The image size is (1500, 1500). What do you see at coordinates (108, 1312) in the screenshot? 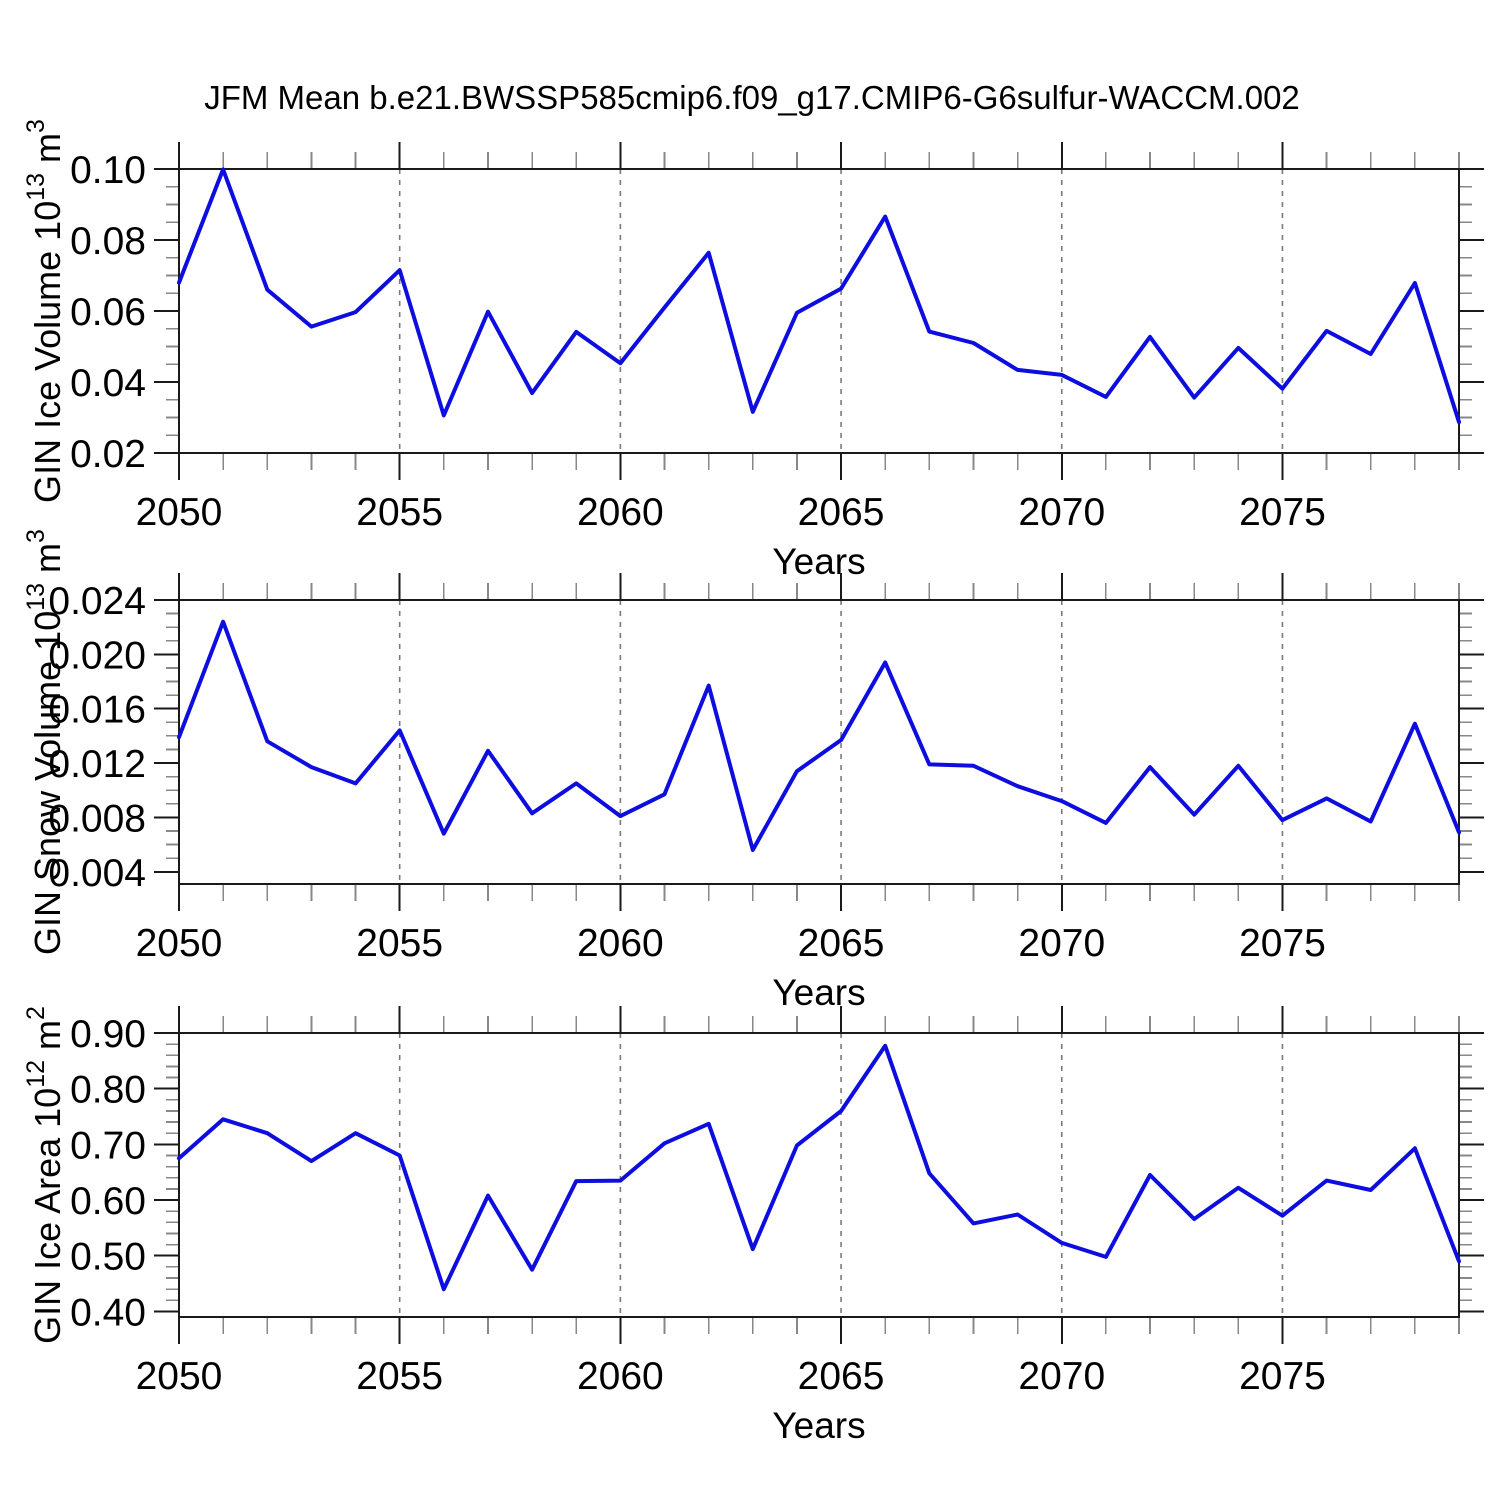
I see `y-tick-label: 0.40` at bounding box center [108, 1312].